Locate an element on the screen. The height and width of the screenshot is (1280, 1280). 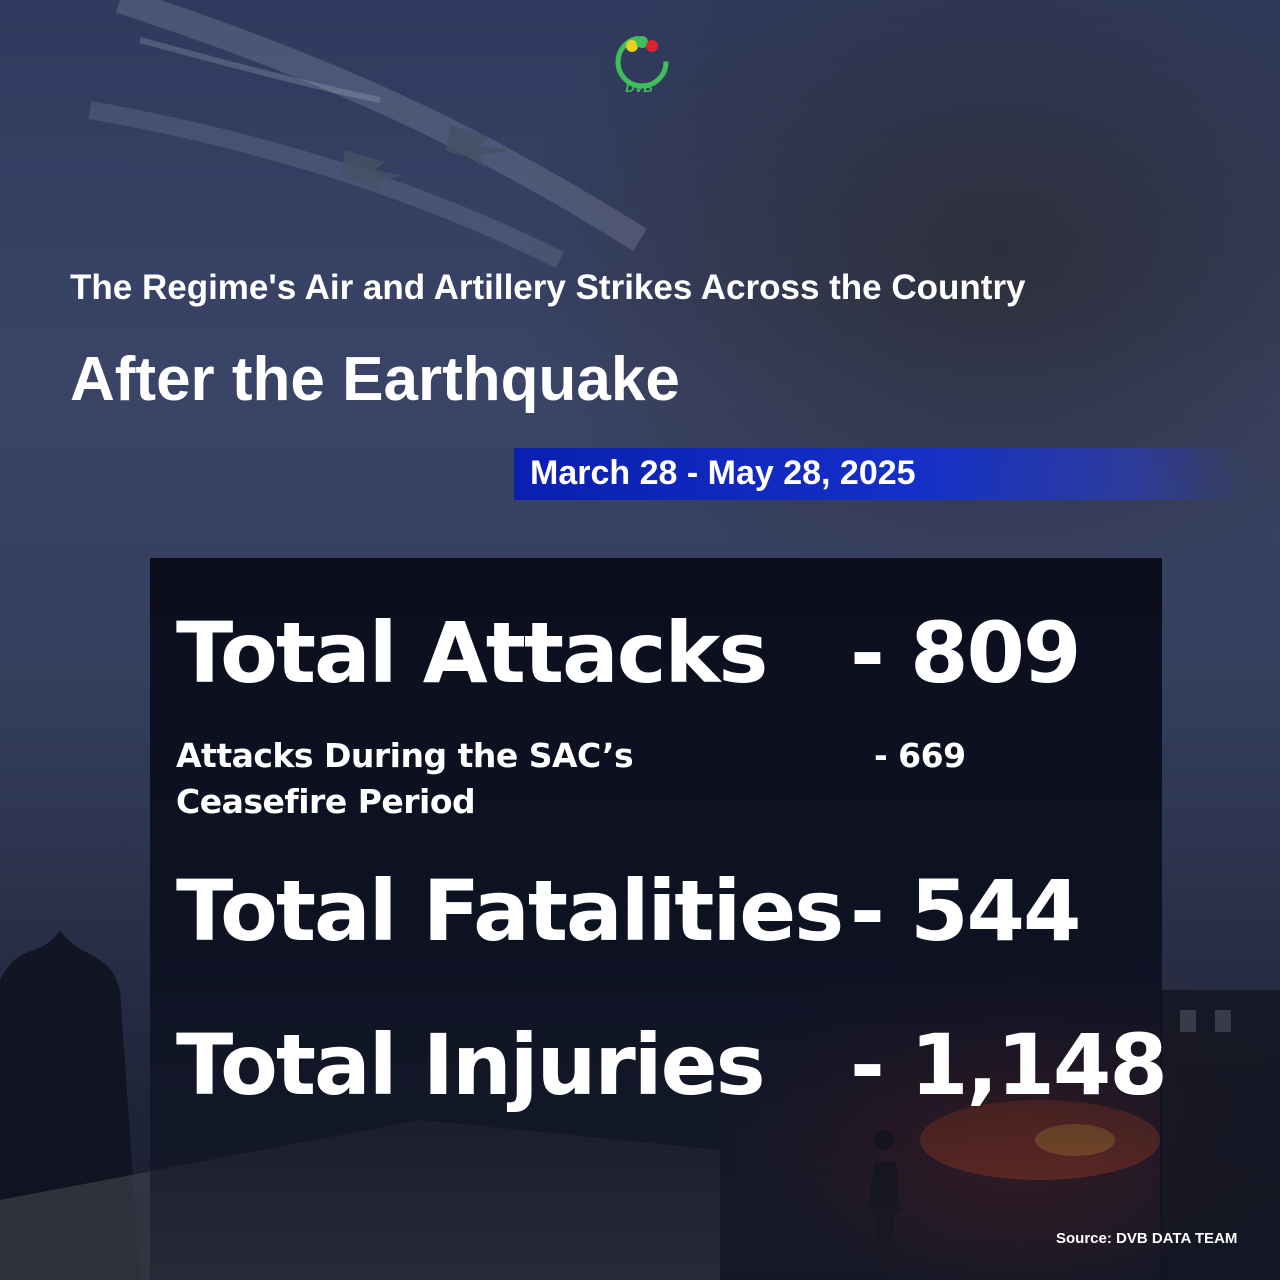
logo-dot-yellow is located at coordinates (632, 46).